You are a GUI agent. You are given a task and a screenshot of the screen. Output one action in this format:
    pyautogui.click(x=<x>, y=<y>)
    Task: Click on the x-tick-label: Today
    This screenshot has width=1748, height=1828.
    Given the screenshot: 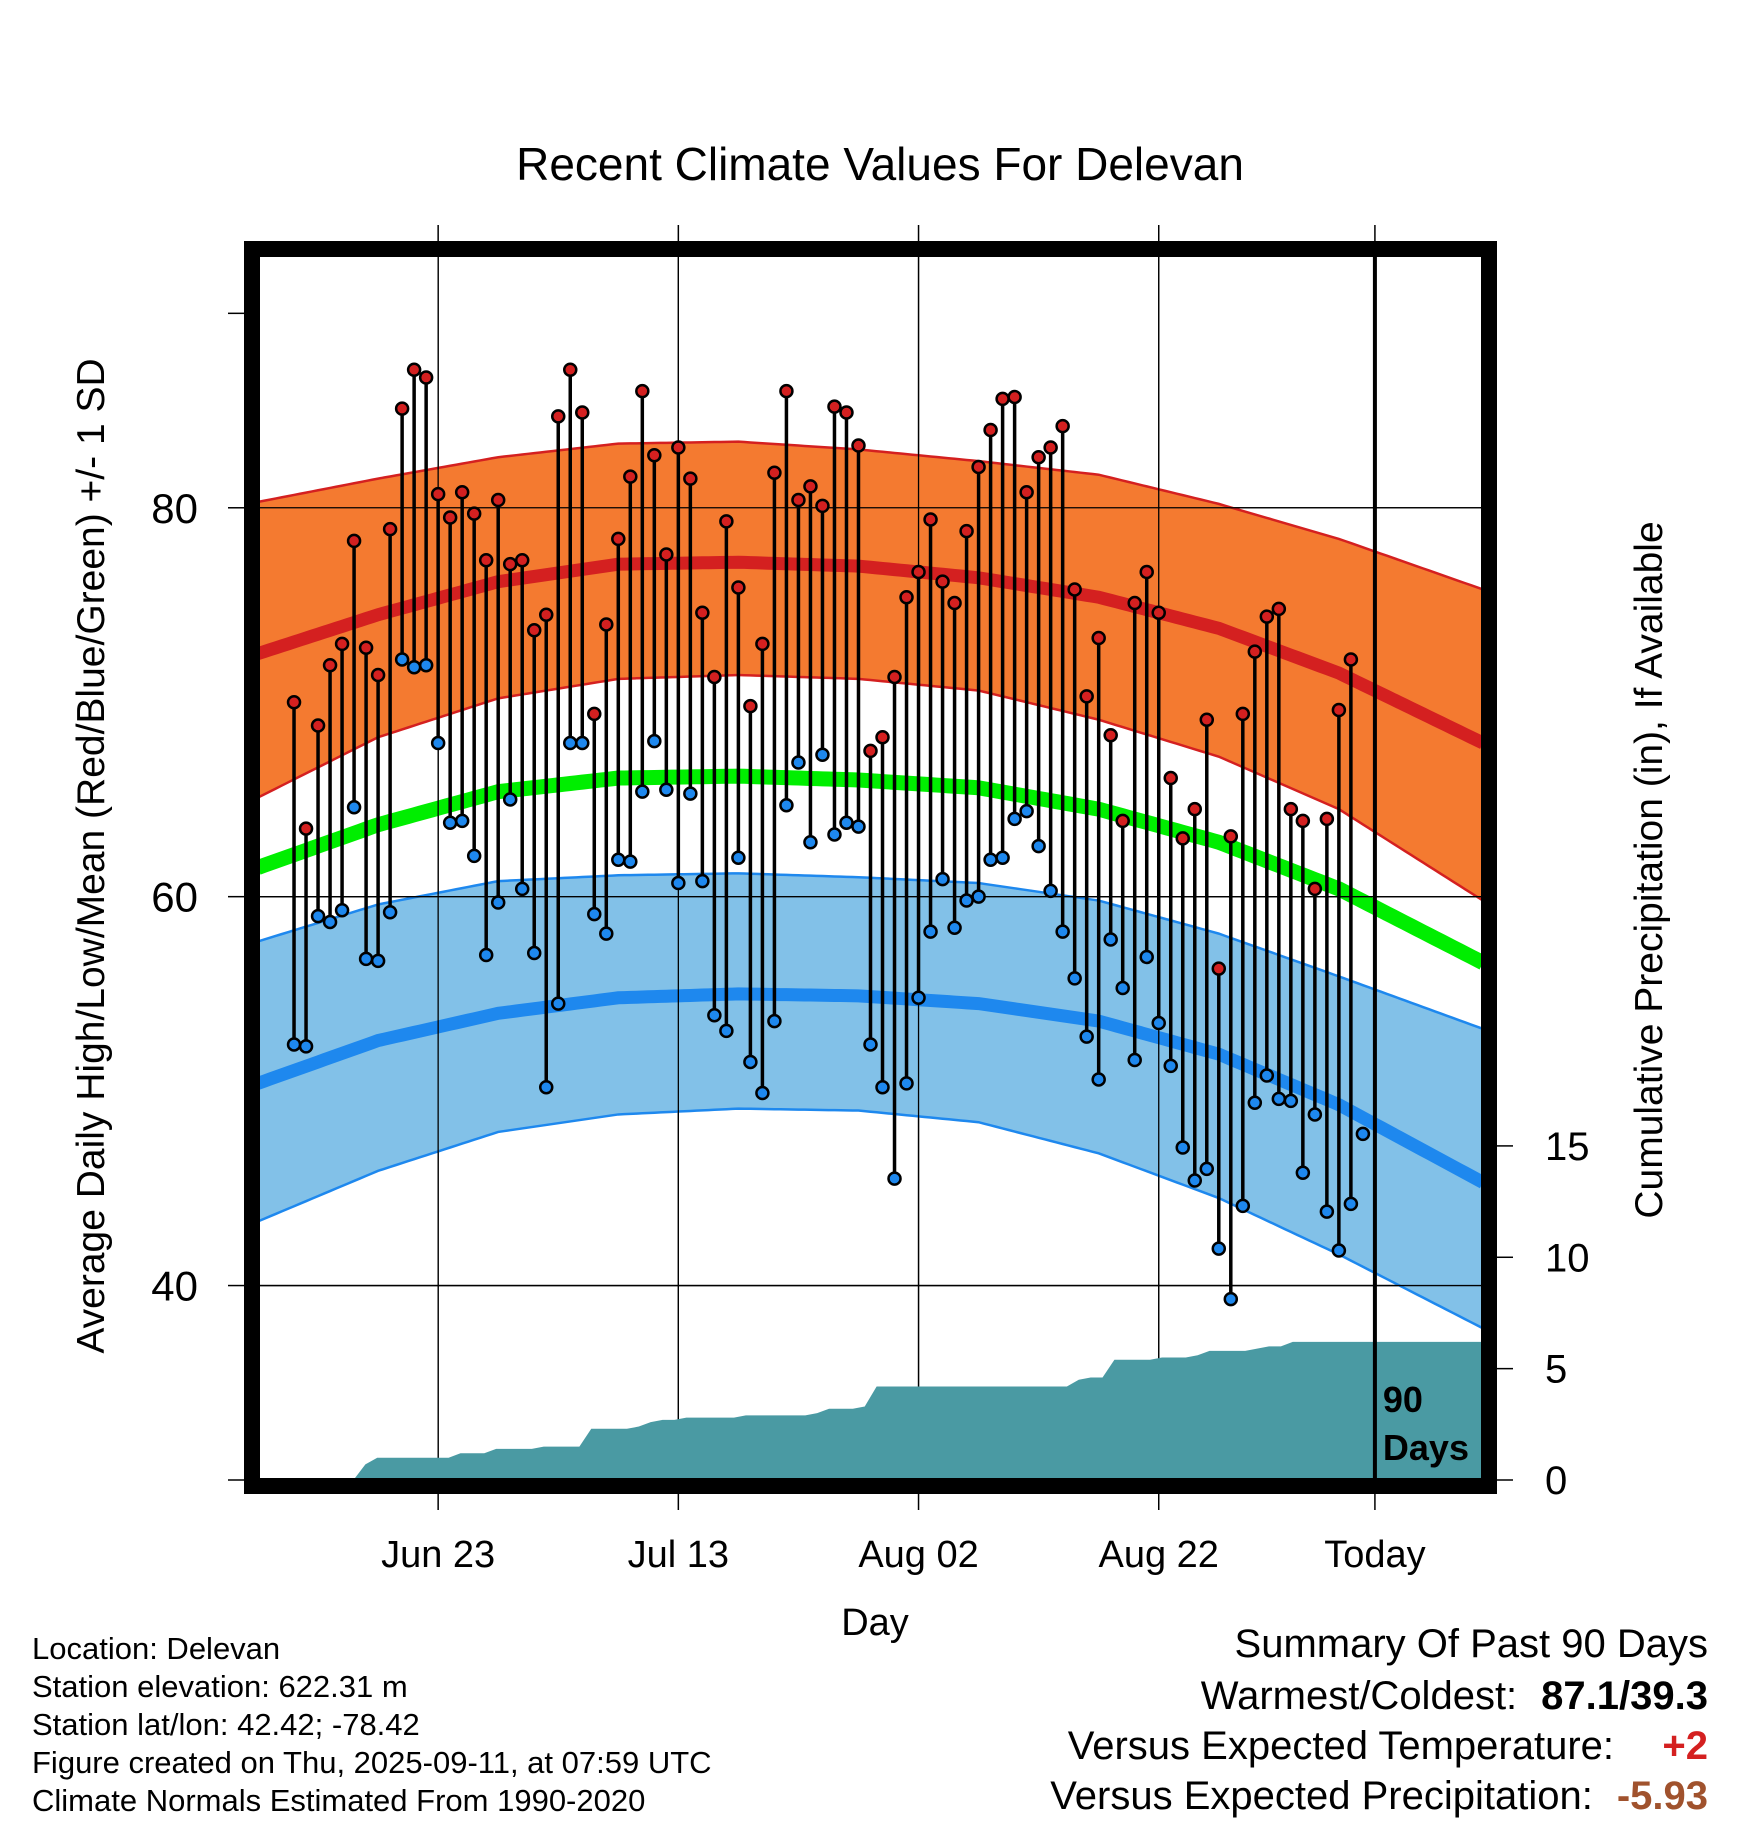 What is the action you would take?
    pyautogui.click(x=1374, y=1555)
    